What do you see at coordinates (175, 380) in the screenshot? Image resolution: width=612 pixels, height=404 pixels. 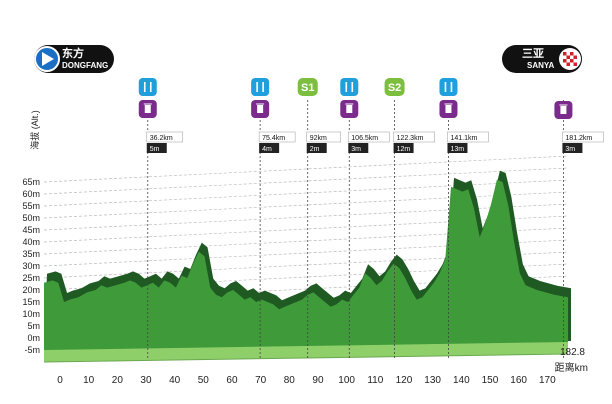 I see `x-tick-label: 40` at bounding box center [175, 380].